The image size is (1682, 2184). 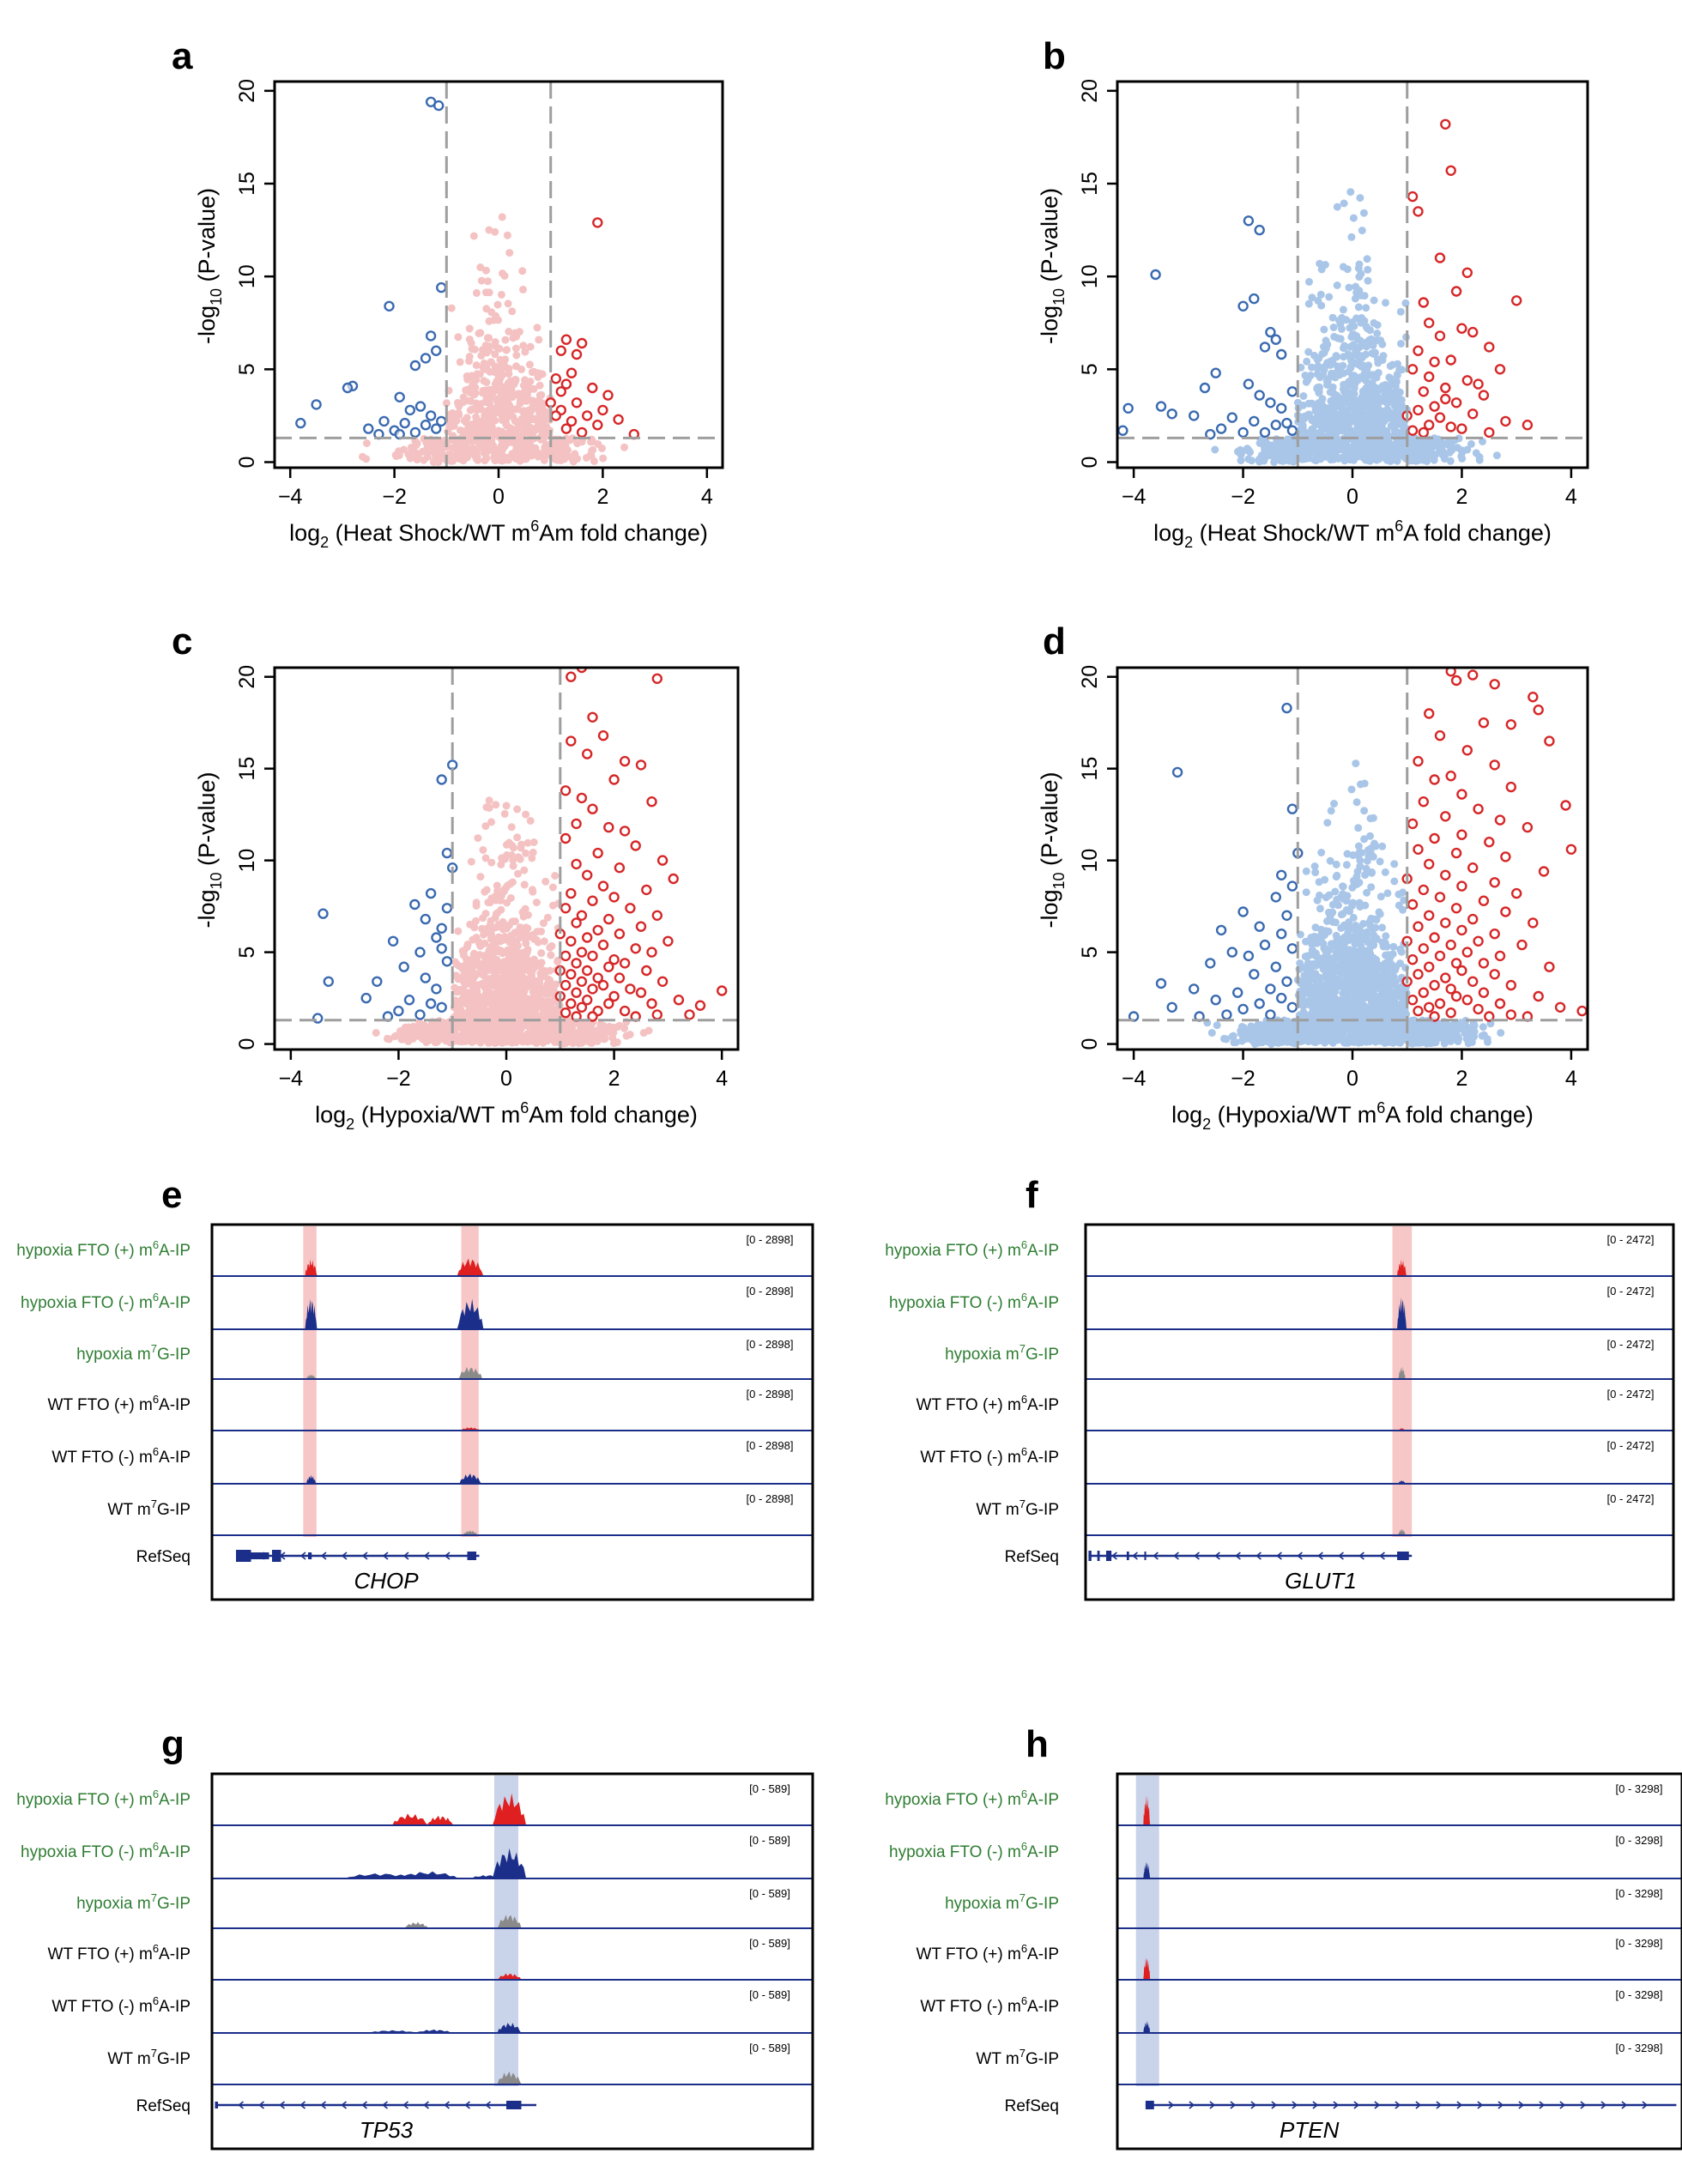 I want to click on text-part: 6, so click(x=1399, y=526).